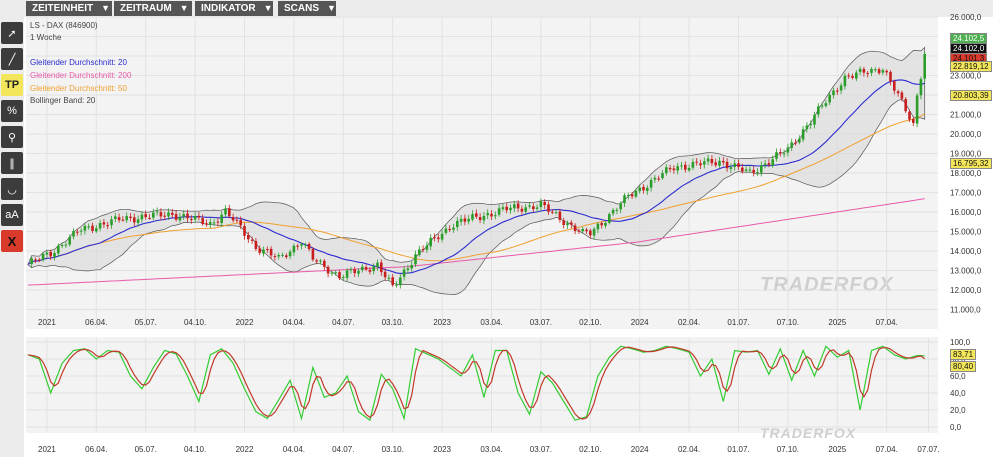 This screenshot has height=457, width=993. What do you see at coordinates (958, 376) in the screenshot?
I see `stoch-axis-tick-label: 60,0` at bounding box center [958, 376].